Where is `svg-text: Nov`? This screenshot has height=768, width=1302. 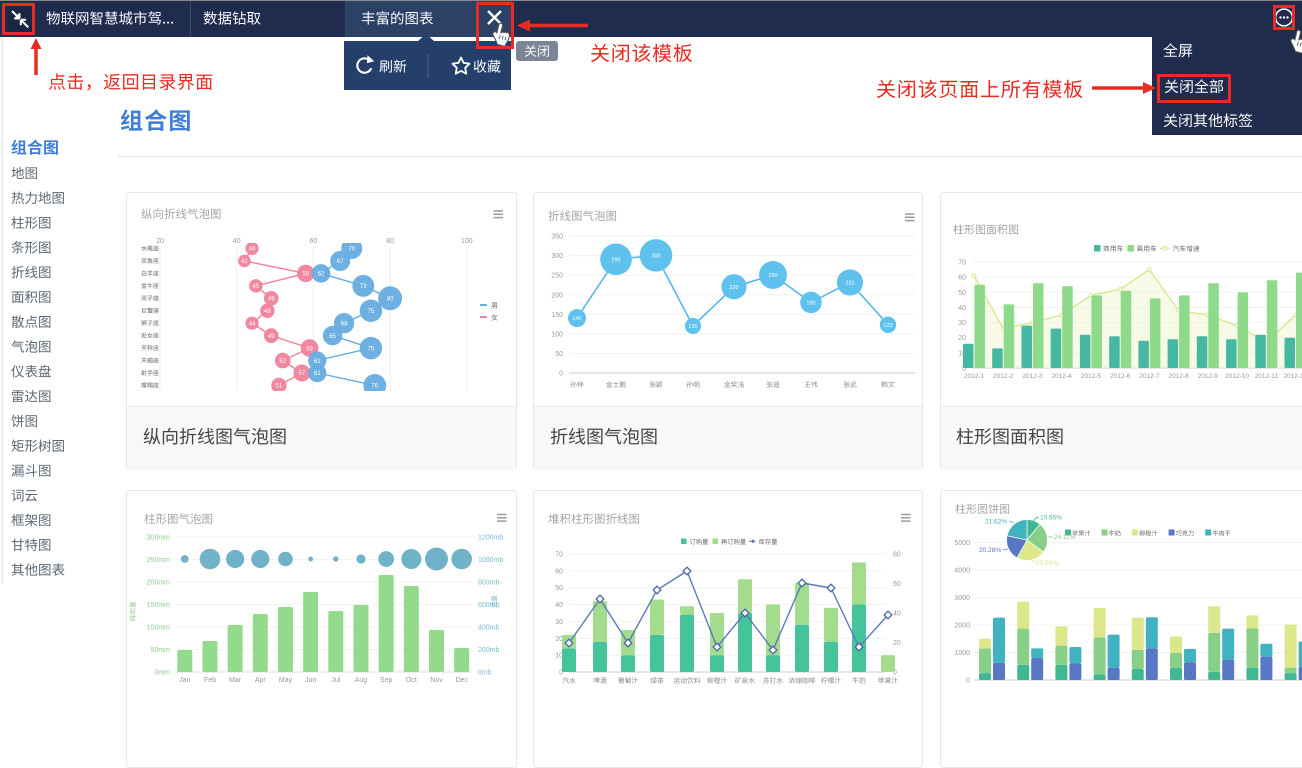
svg-text: Nov is located at coordinates (436, 680).